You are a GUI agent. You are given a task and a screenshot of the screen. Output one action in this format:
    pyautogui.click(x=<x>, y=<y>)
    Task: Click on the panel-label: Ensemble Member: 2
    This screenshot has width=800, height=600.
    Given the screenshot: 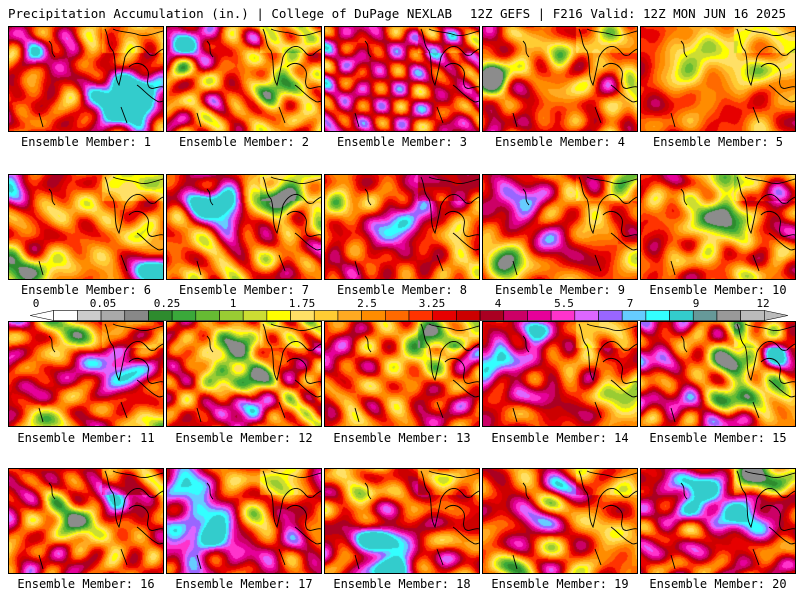 What is the action you would take?
    pyautogui.click(x=244, y=142)
    